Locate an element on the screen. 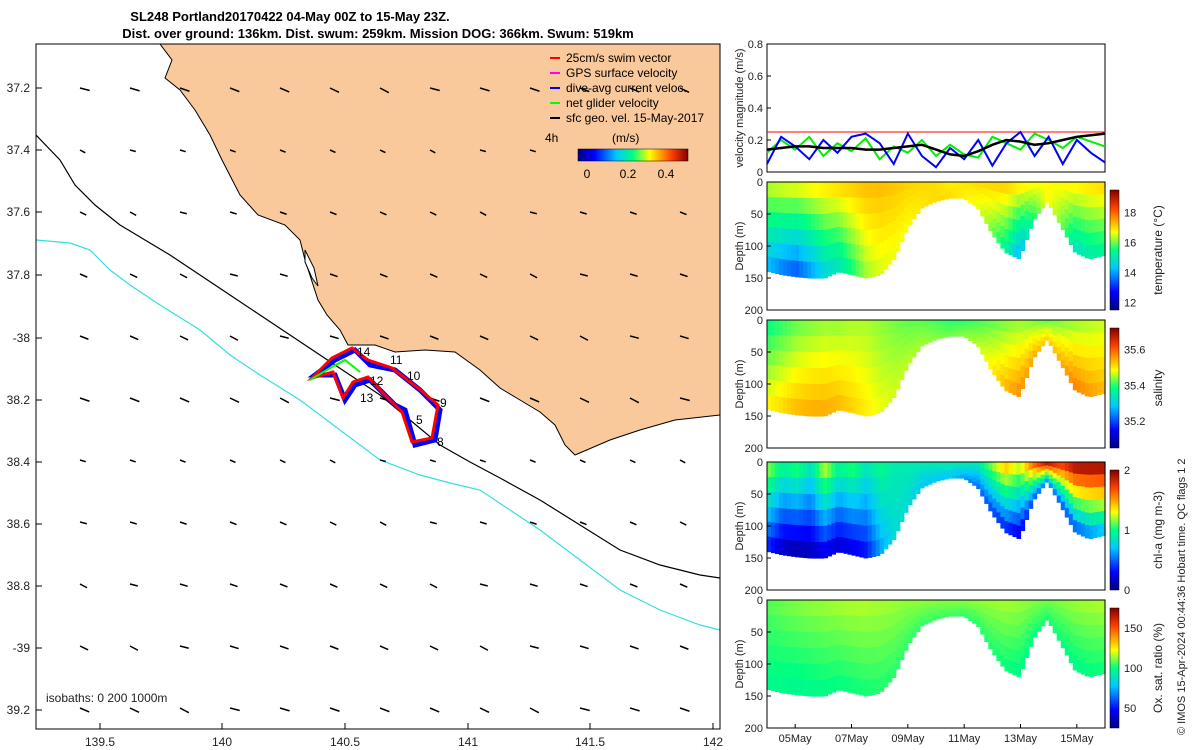 Image resolution: width=1200 pixels, height=750 pixels. waypoint-12: 12 is located at coordinates (377, 381).